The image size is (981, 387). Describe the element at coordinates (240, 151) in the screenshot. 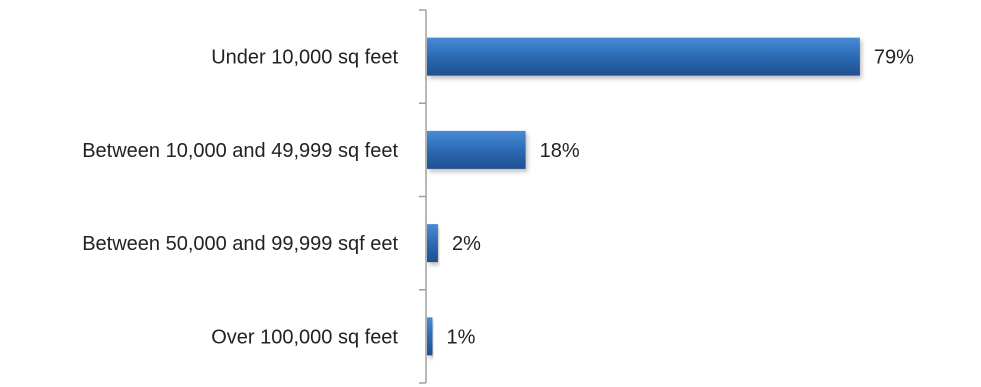

I see `category-label: Between 10,000 and 49,999 sq feet` at that location.